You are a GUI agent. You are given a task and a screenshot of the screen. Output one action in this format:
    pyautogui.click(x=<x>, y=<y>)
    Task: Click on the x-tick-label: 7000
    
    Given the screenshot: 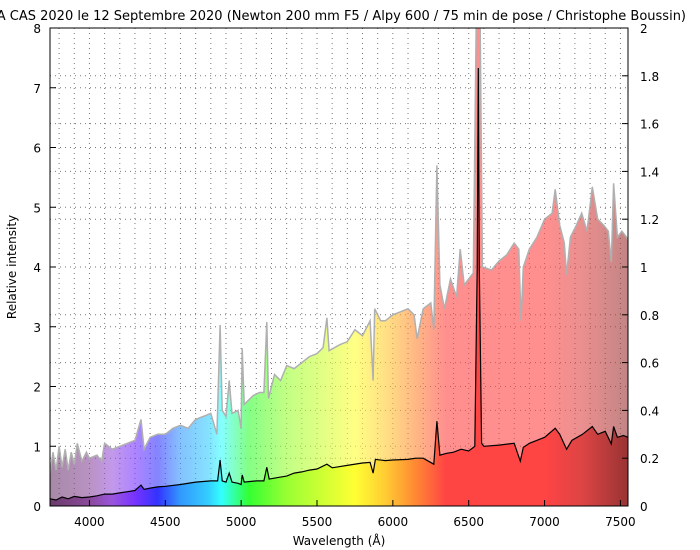 What is the action you would take?
    pyautogui.click(x=544, y=522)
    